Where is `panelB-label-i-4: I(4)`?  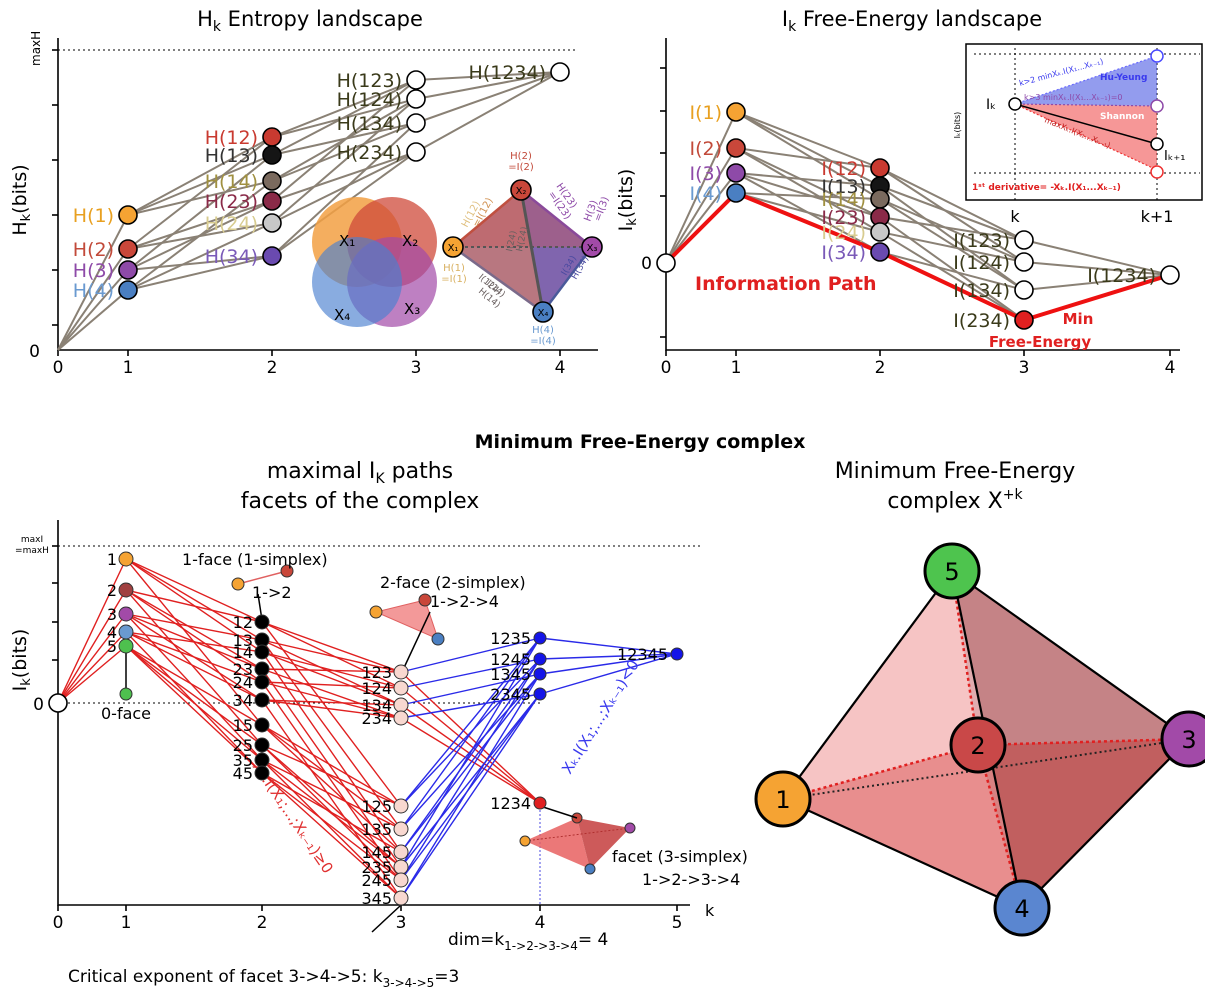
panelB-label-i-4: I(4) is located at coordinates (705, 194).